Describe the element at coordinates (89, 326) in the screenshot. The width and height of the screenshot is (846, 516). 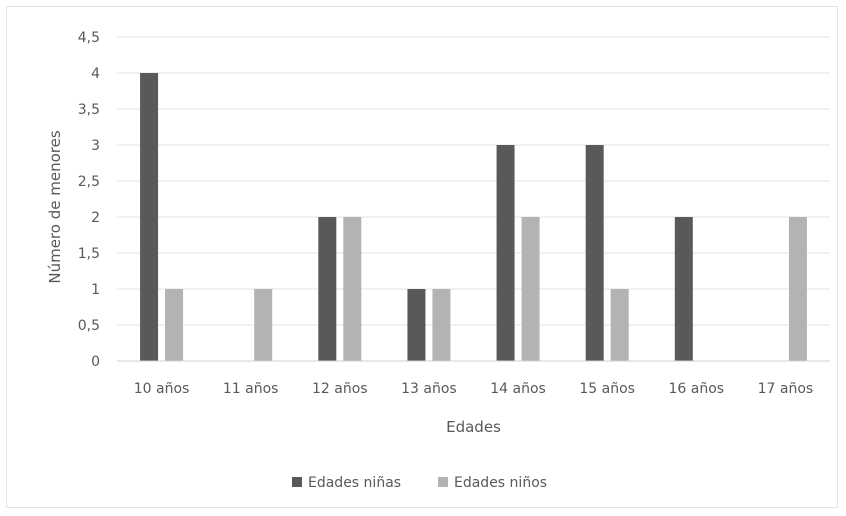
I see `y-tick-label: 0,5` at that location.